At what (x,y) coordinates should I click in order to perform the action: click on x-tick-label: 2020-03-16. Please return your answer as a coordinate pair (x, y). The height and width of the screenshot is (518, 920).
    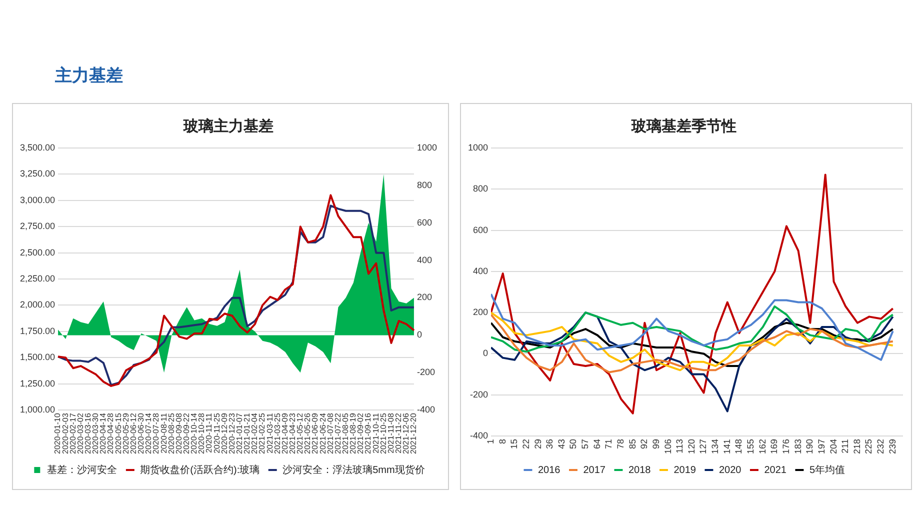
    Looking at the image, I should click on (88, 433).